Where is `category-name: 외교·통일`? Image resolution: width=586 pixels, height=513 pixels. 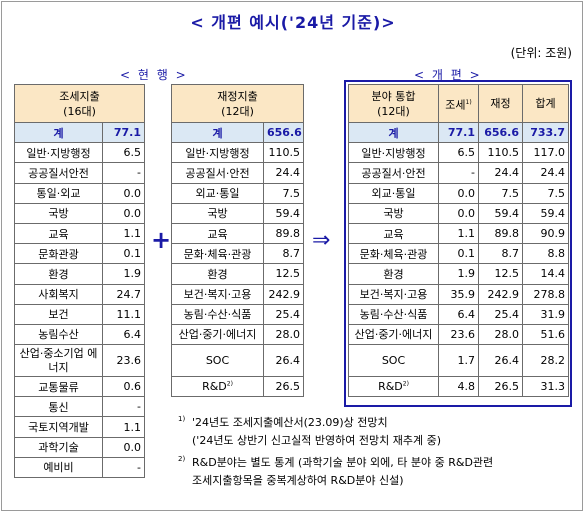
category-name: 외교·통일 is located at coordinates (393, 193).